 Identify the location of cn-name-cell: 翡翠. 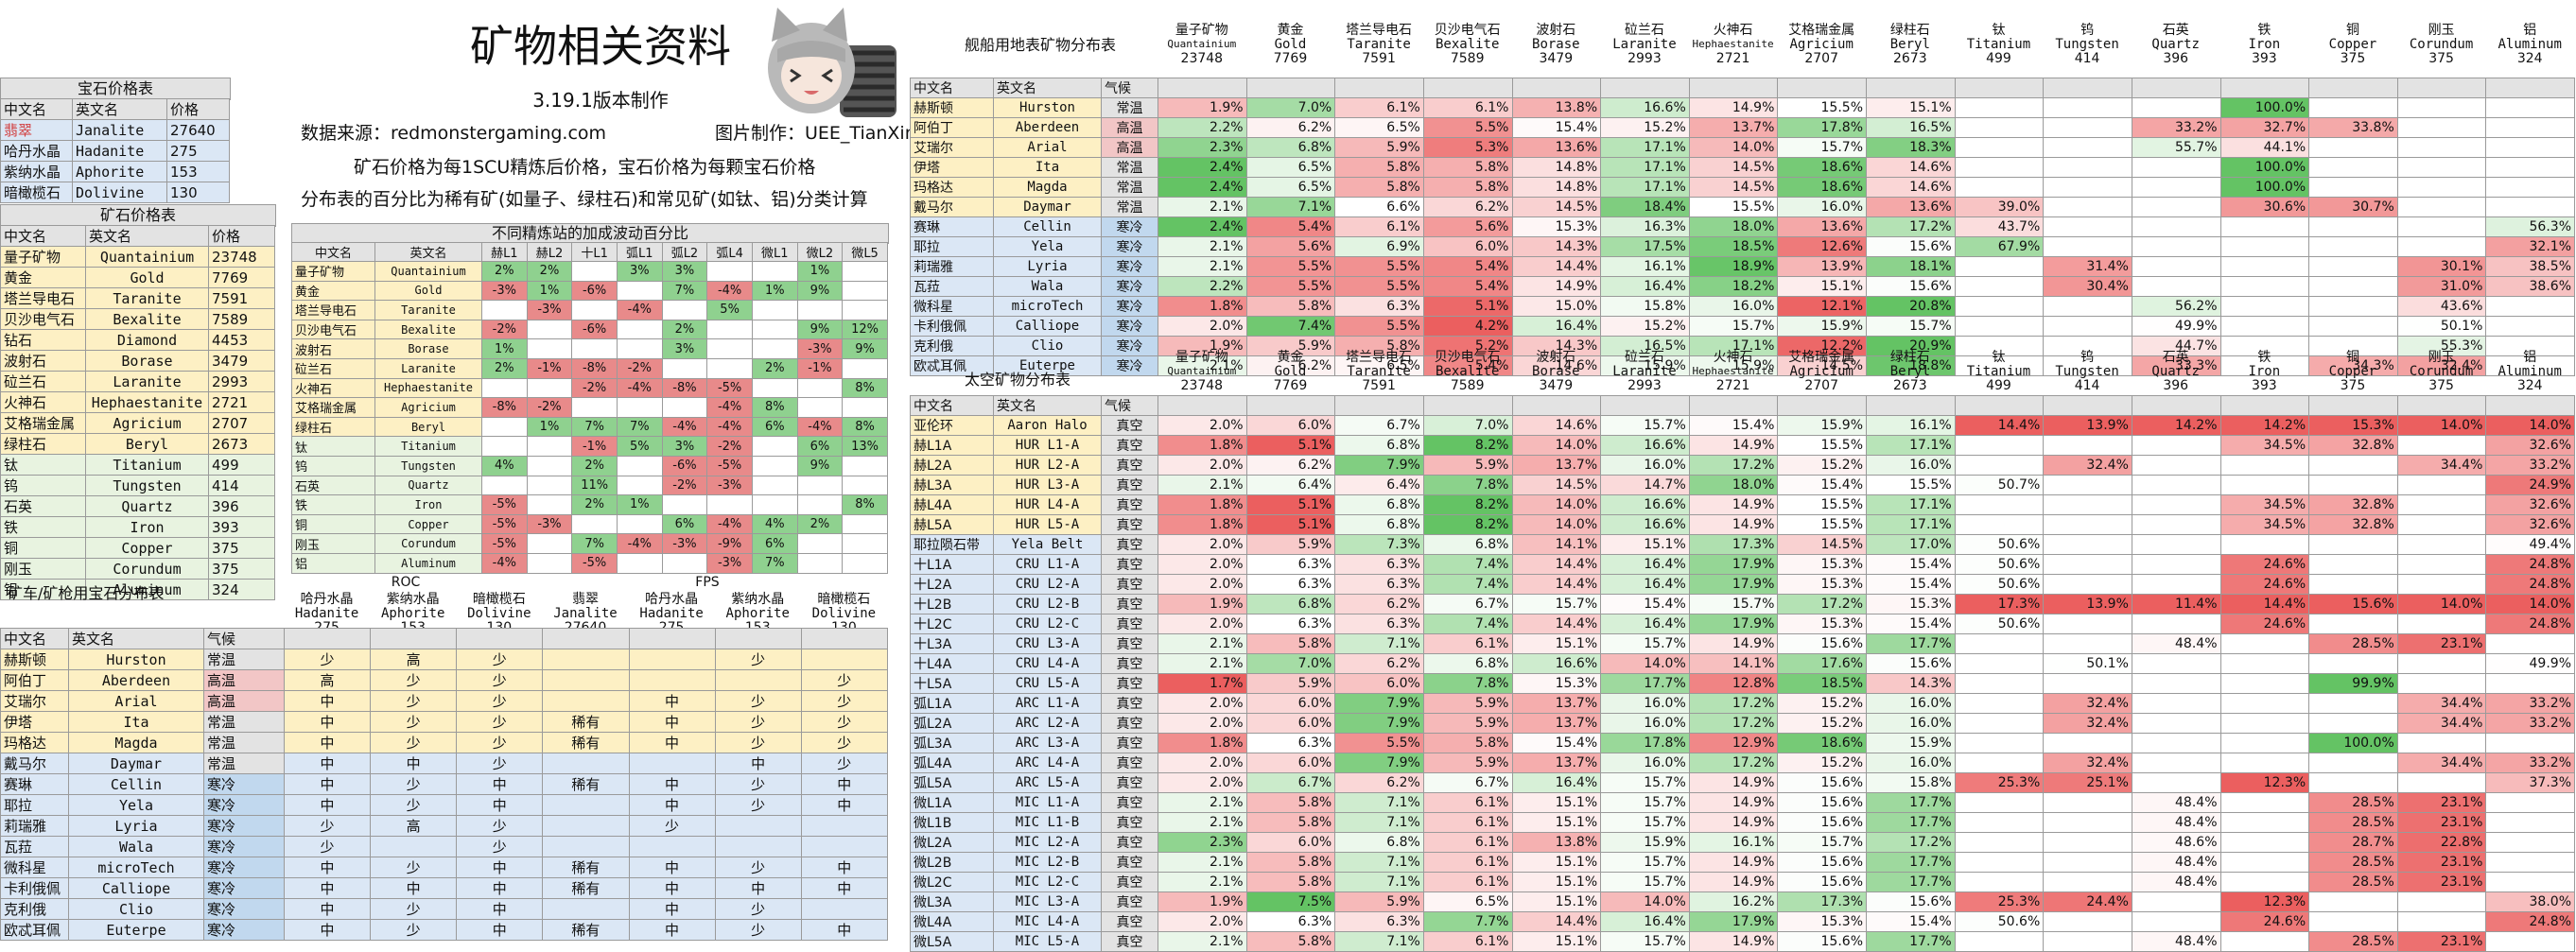
(36, 130).